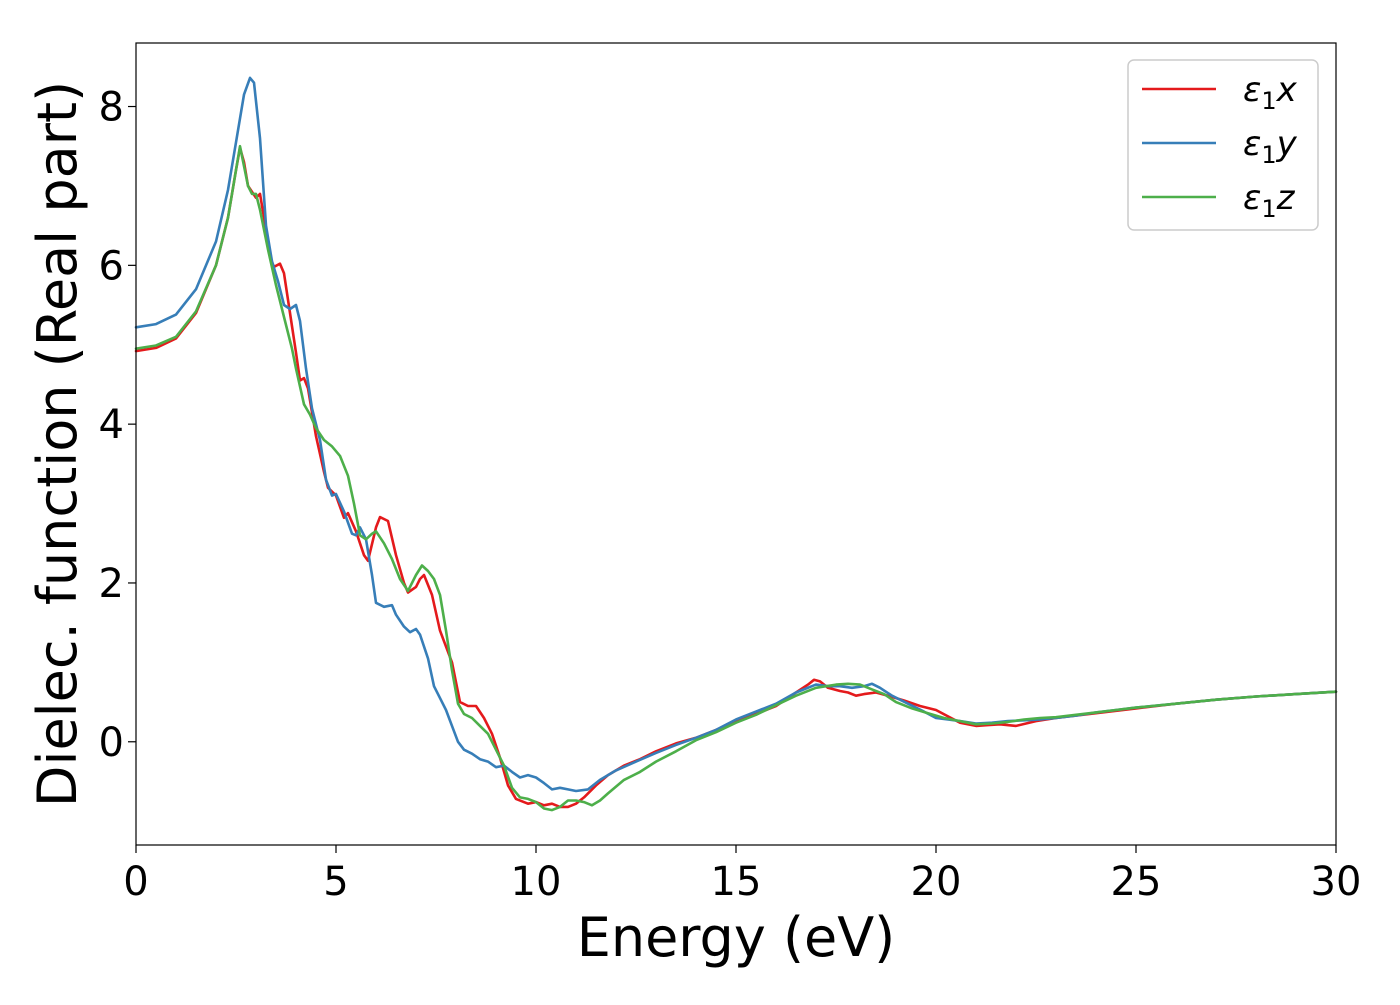 Image resolution: width=1400 pixels, height=1005 pixels. I want to click on legend: ε1x ε1y ε1z, so click(1223, 145).